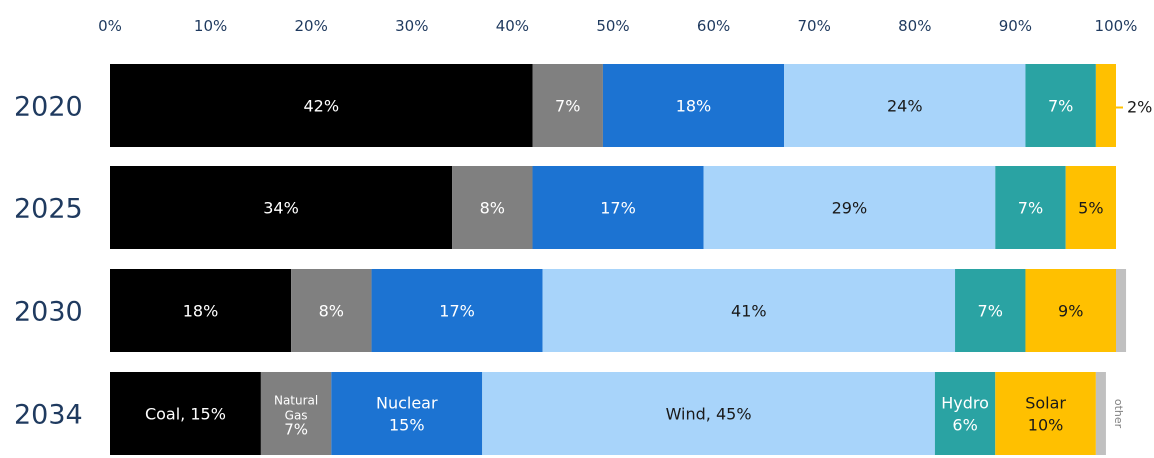 This screenshot has height=458, width=1154. What do you see at coordinates (48, 415) in the screenshot?
I see `category-label: 2034` at bounding box center [48, 415].